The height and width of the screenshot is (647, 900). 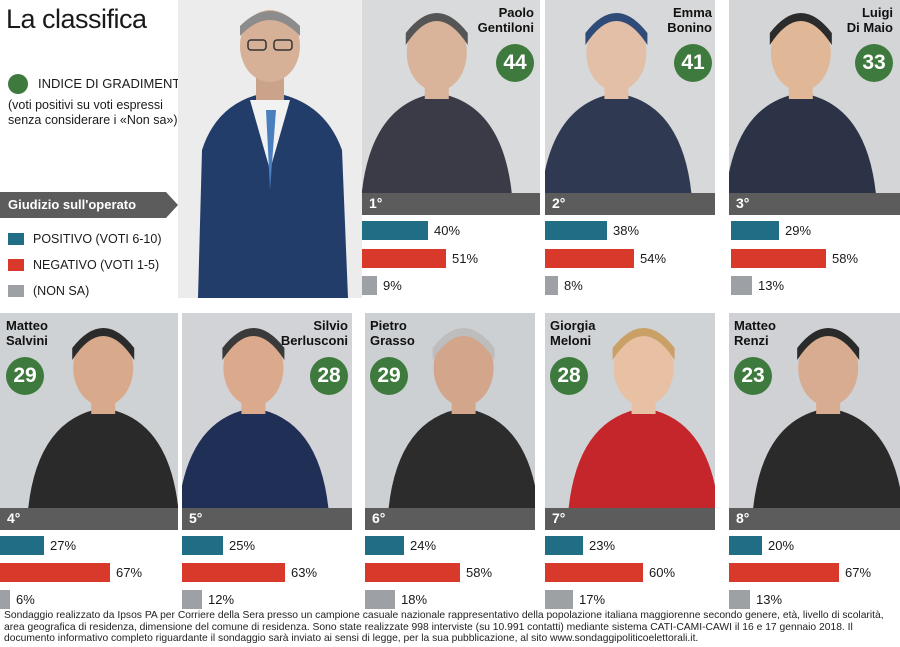 I want to click on giudizio-arrow-shape, so click(x=89, y=205).